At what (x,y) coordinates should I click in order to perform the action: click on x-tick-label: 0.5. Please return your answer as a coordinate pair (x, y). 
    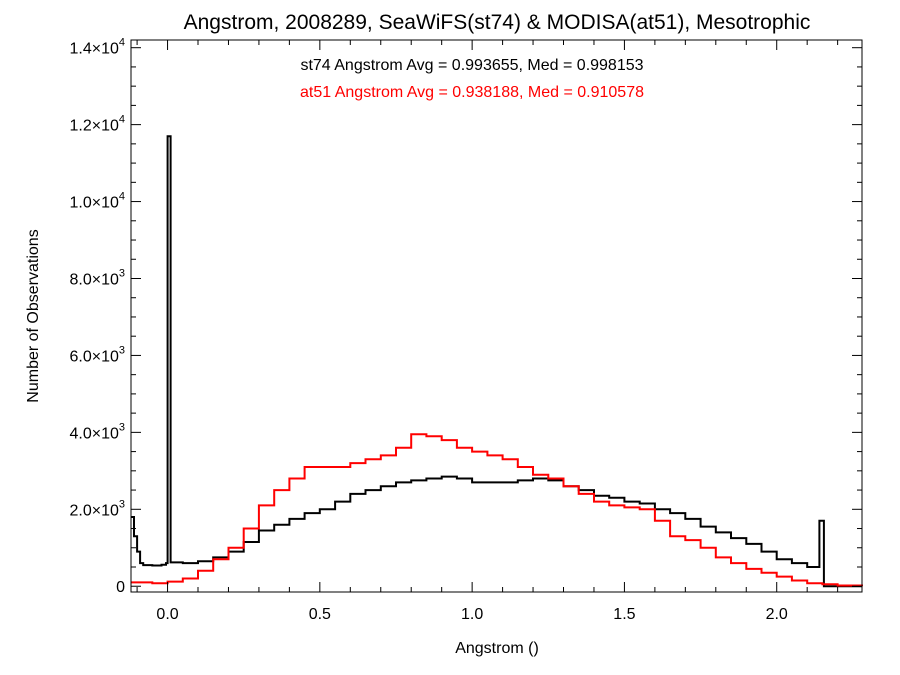
    Looking at the image, I should click on (320, 614).